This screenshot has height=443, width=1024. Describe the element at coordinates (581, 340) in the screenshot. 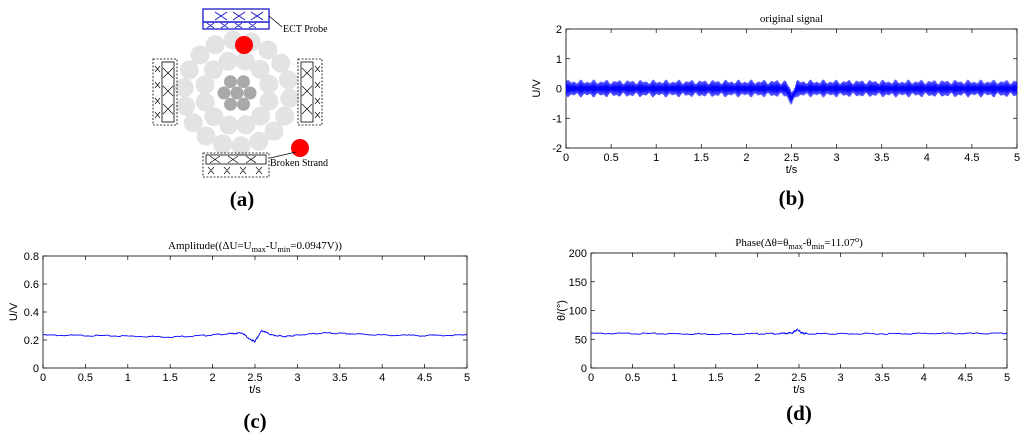

I see `y-tick-label: 50` at that location.